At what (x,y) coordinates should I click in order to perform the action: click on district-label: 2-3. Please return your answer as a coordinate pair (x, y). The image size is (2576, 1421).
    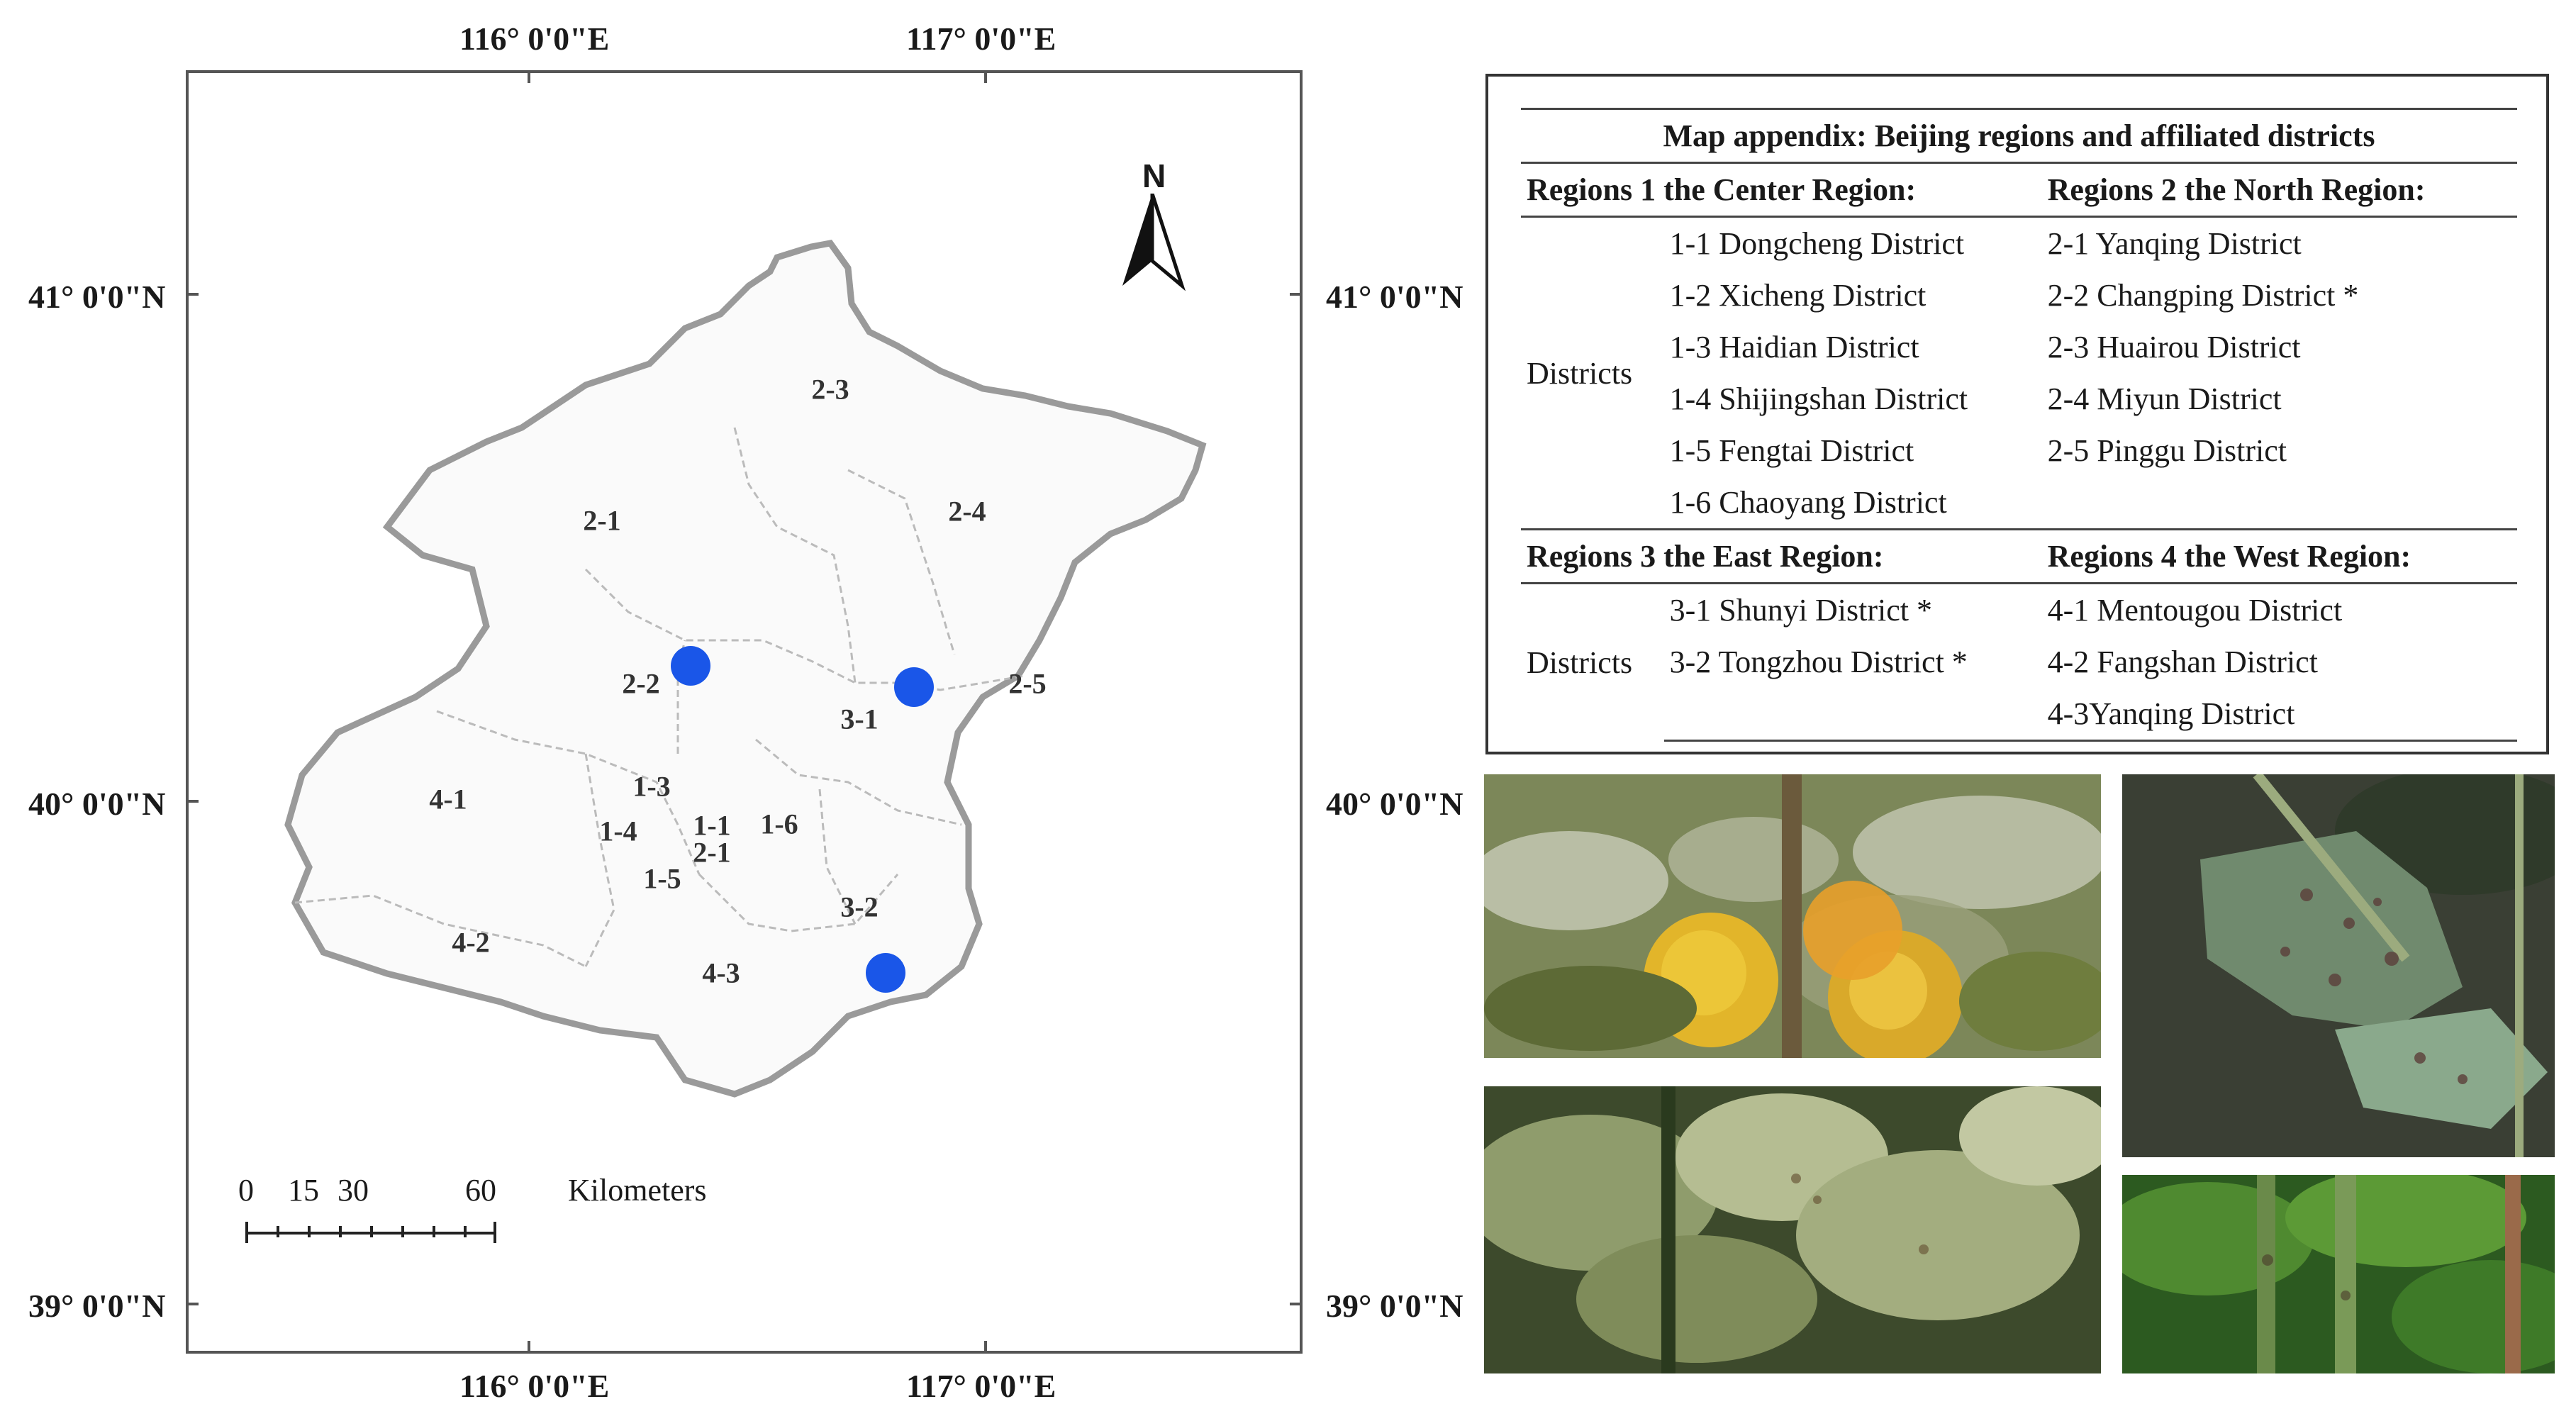
    Looking at the image, I should click on (830, 390).